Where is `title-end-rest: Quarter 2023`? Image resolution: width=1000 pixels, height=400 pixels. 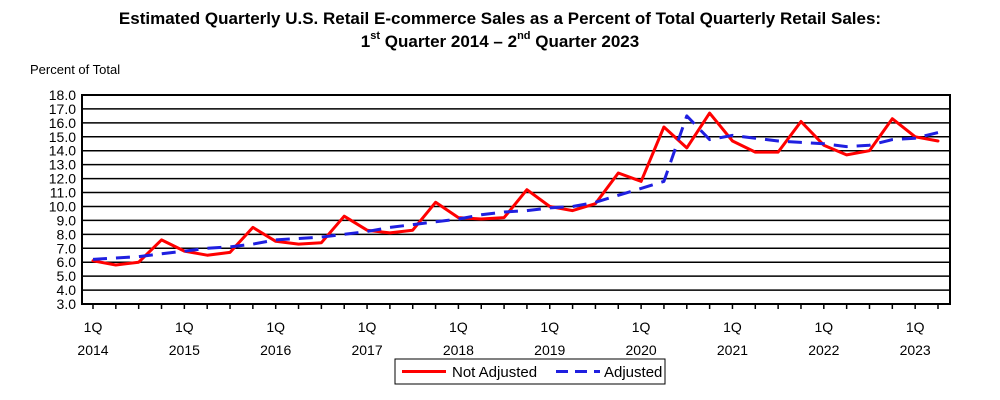 title-end-rest: Quarter 2023 is located at coordinates (585, 41).